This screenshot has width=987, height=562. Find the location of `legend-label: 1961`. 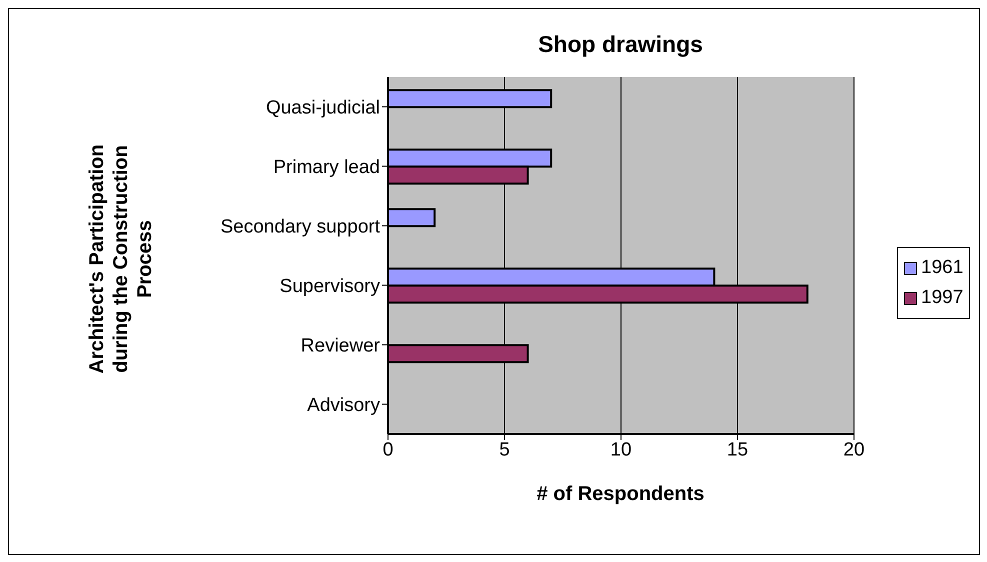

legend-label: 1961 is located at coordinates (942, 268).